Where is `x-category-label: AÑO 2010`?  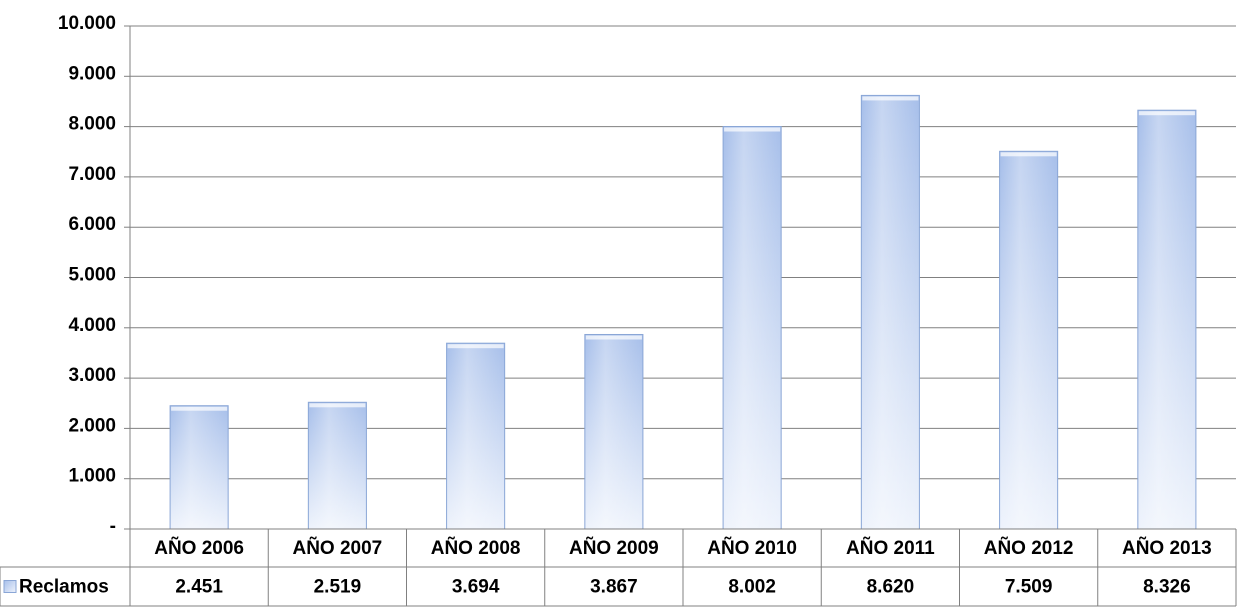
x-category-label: AÑO 2010 is located at coordinates (752, 548).